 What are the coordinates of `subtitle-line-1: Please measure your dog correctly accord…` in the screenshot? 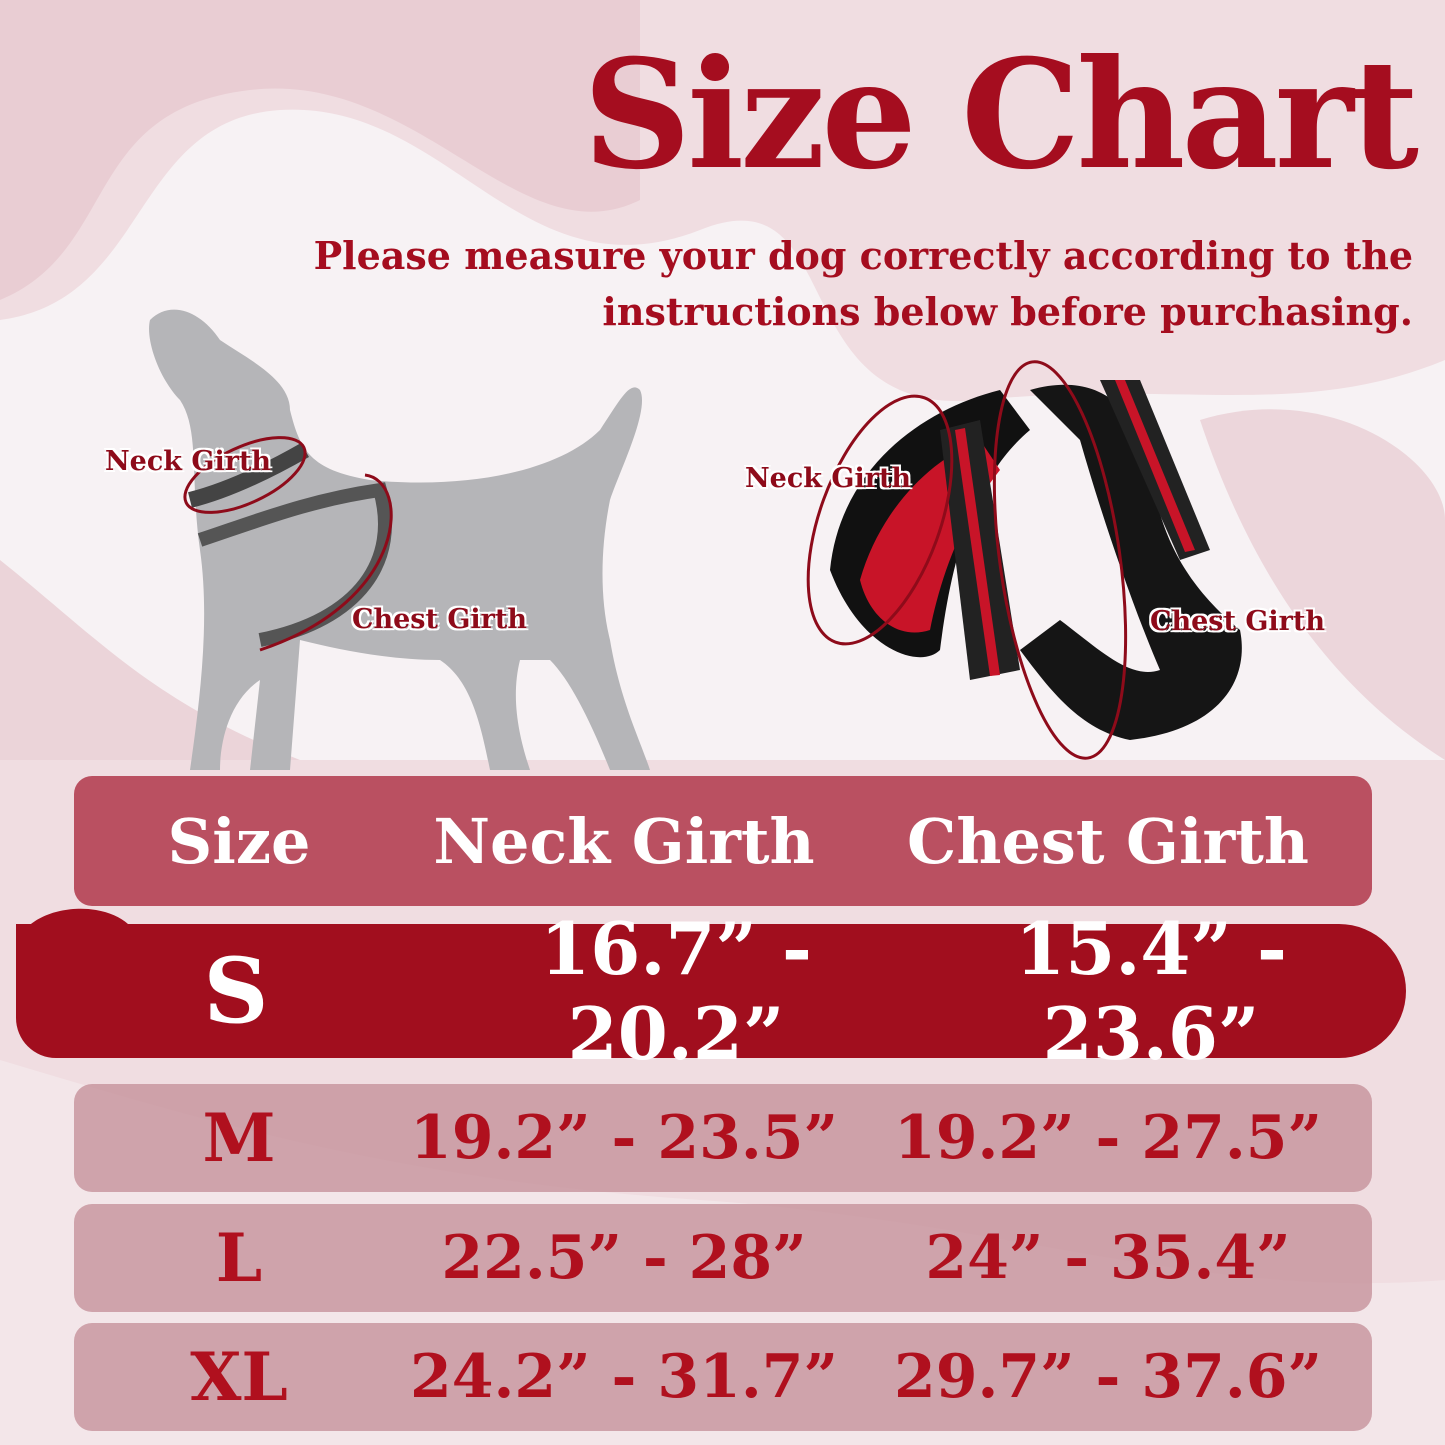 It's located at (863, 255).